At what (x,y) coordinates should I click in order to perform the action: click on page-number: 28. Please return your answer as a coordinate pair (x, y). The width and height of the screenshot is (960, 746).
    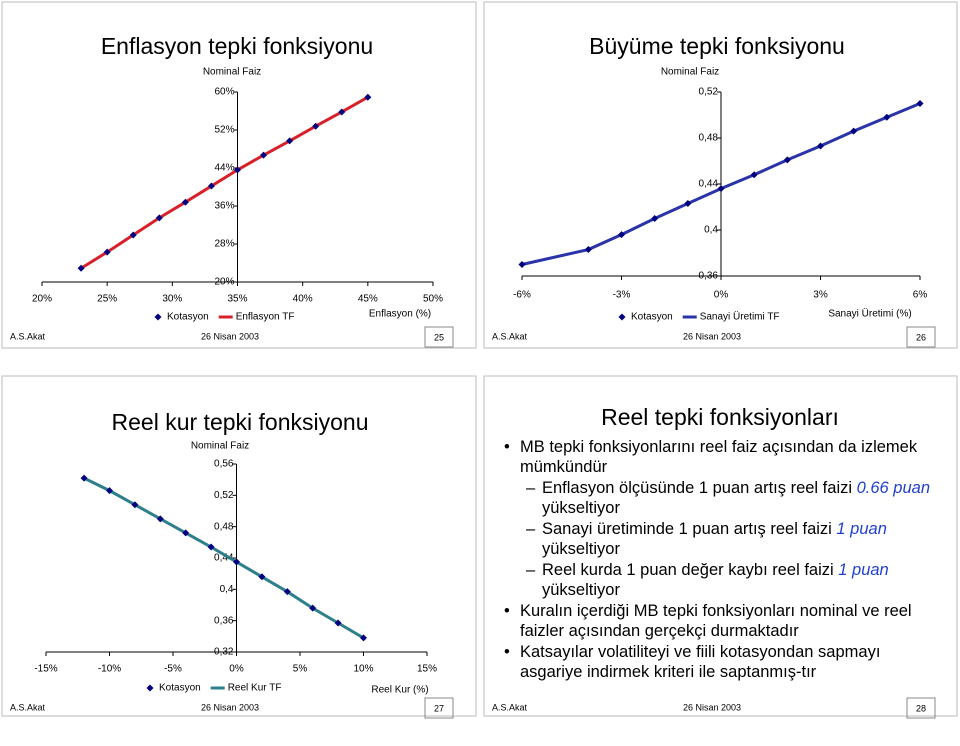
    Looking at the image, I should click on (921, 708).